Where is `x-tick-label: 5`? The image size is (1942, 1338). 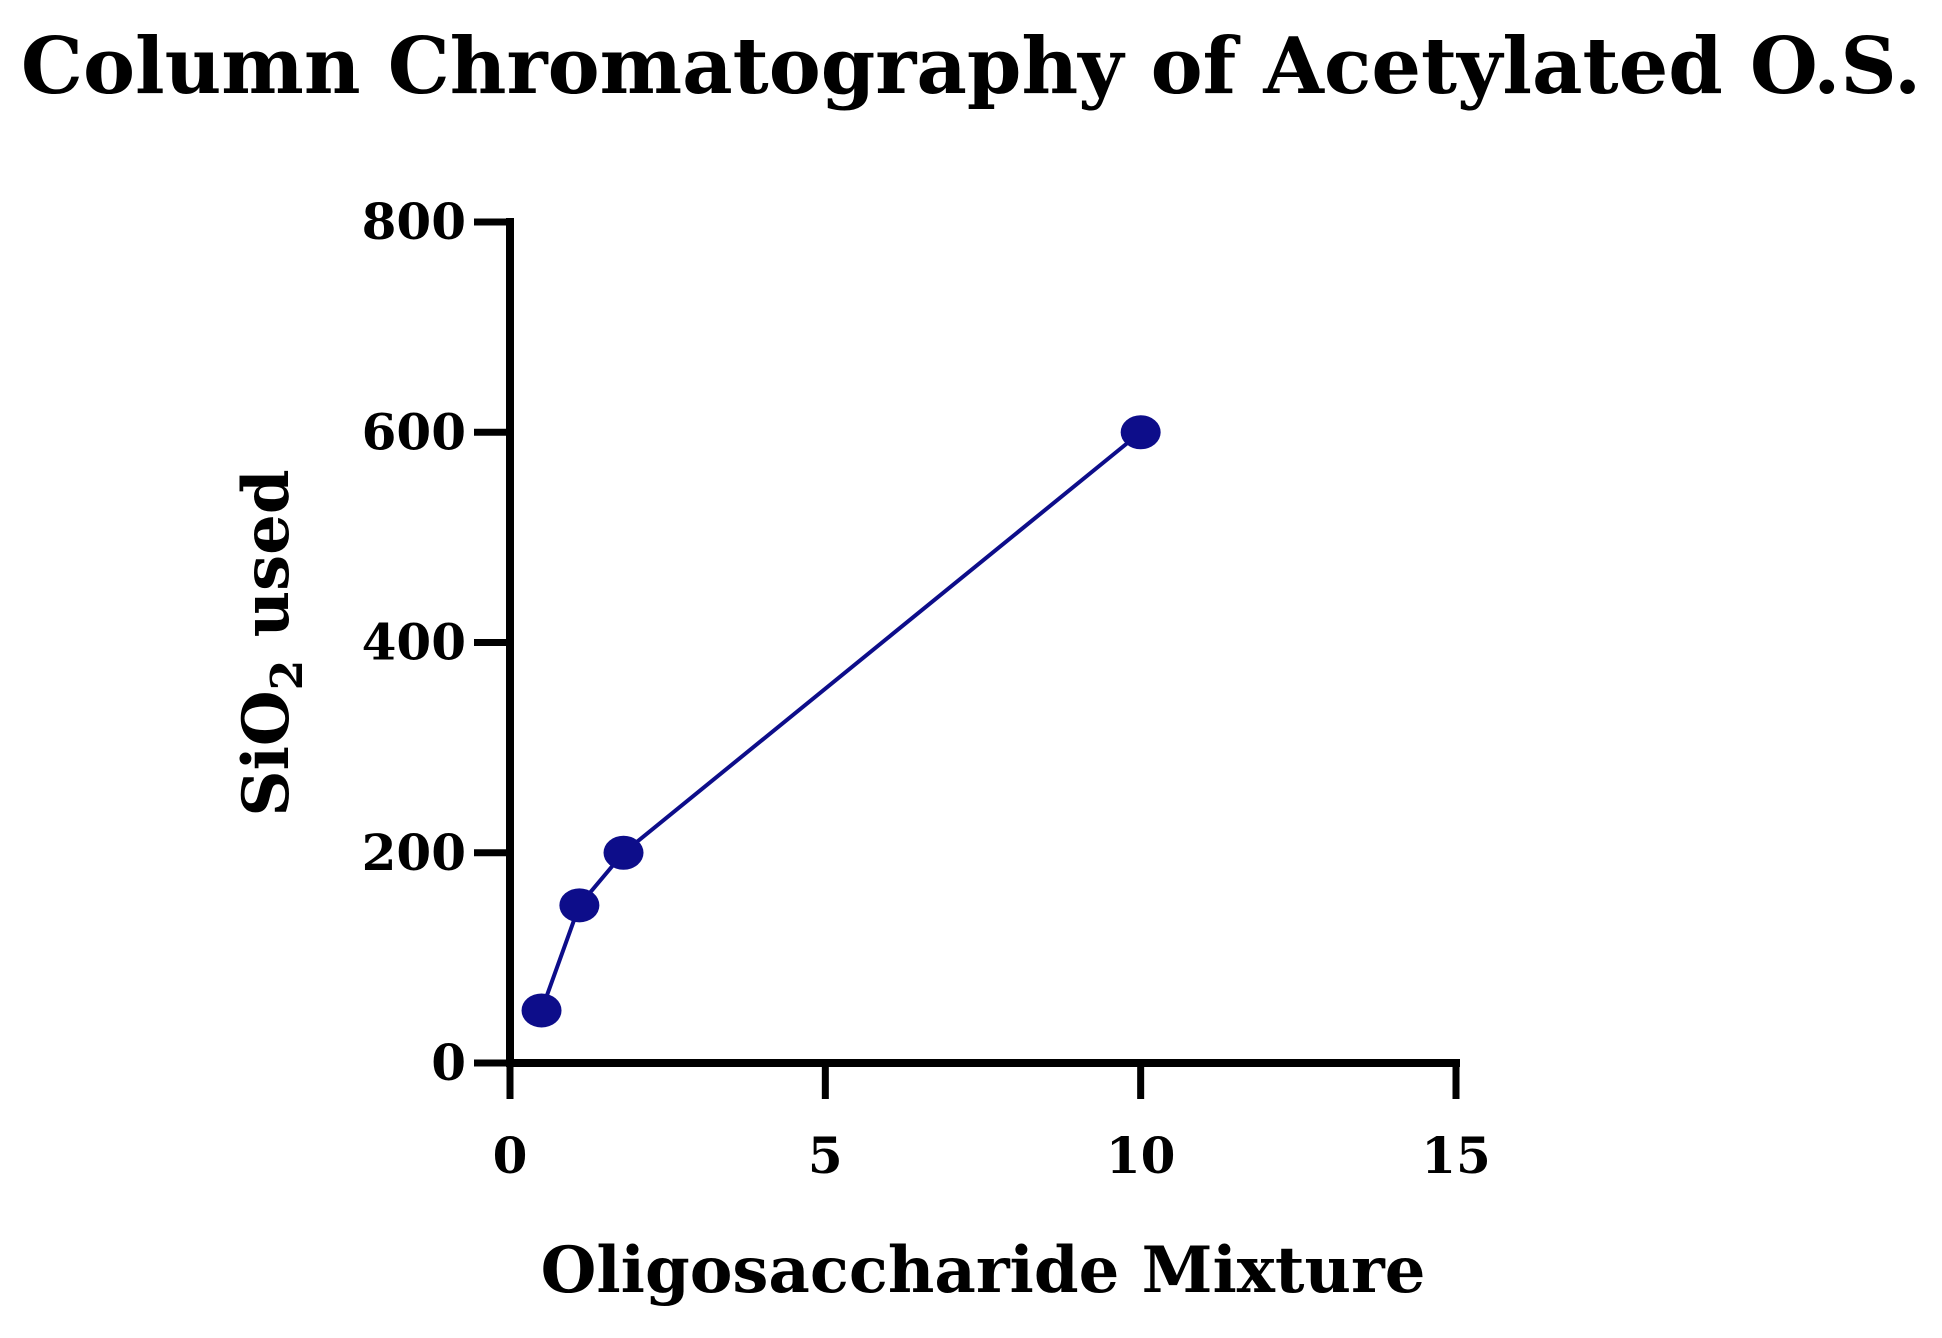 x-tick-label: 5 is located at coordinates (825, 1155).